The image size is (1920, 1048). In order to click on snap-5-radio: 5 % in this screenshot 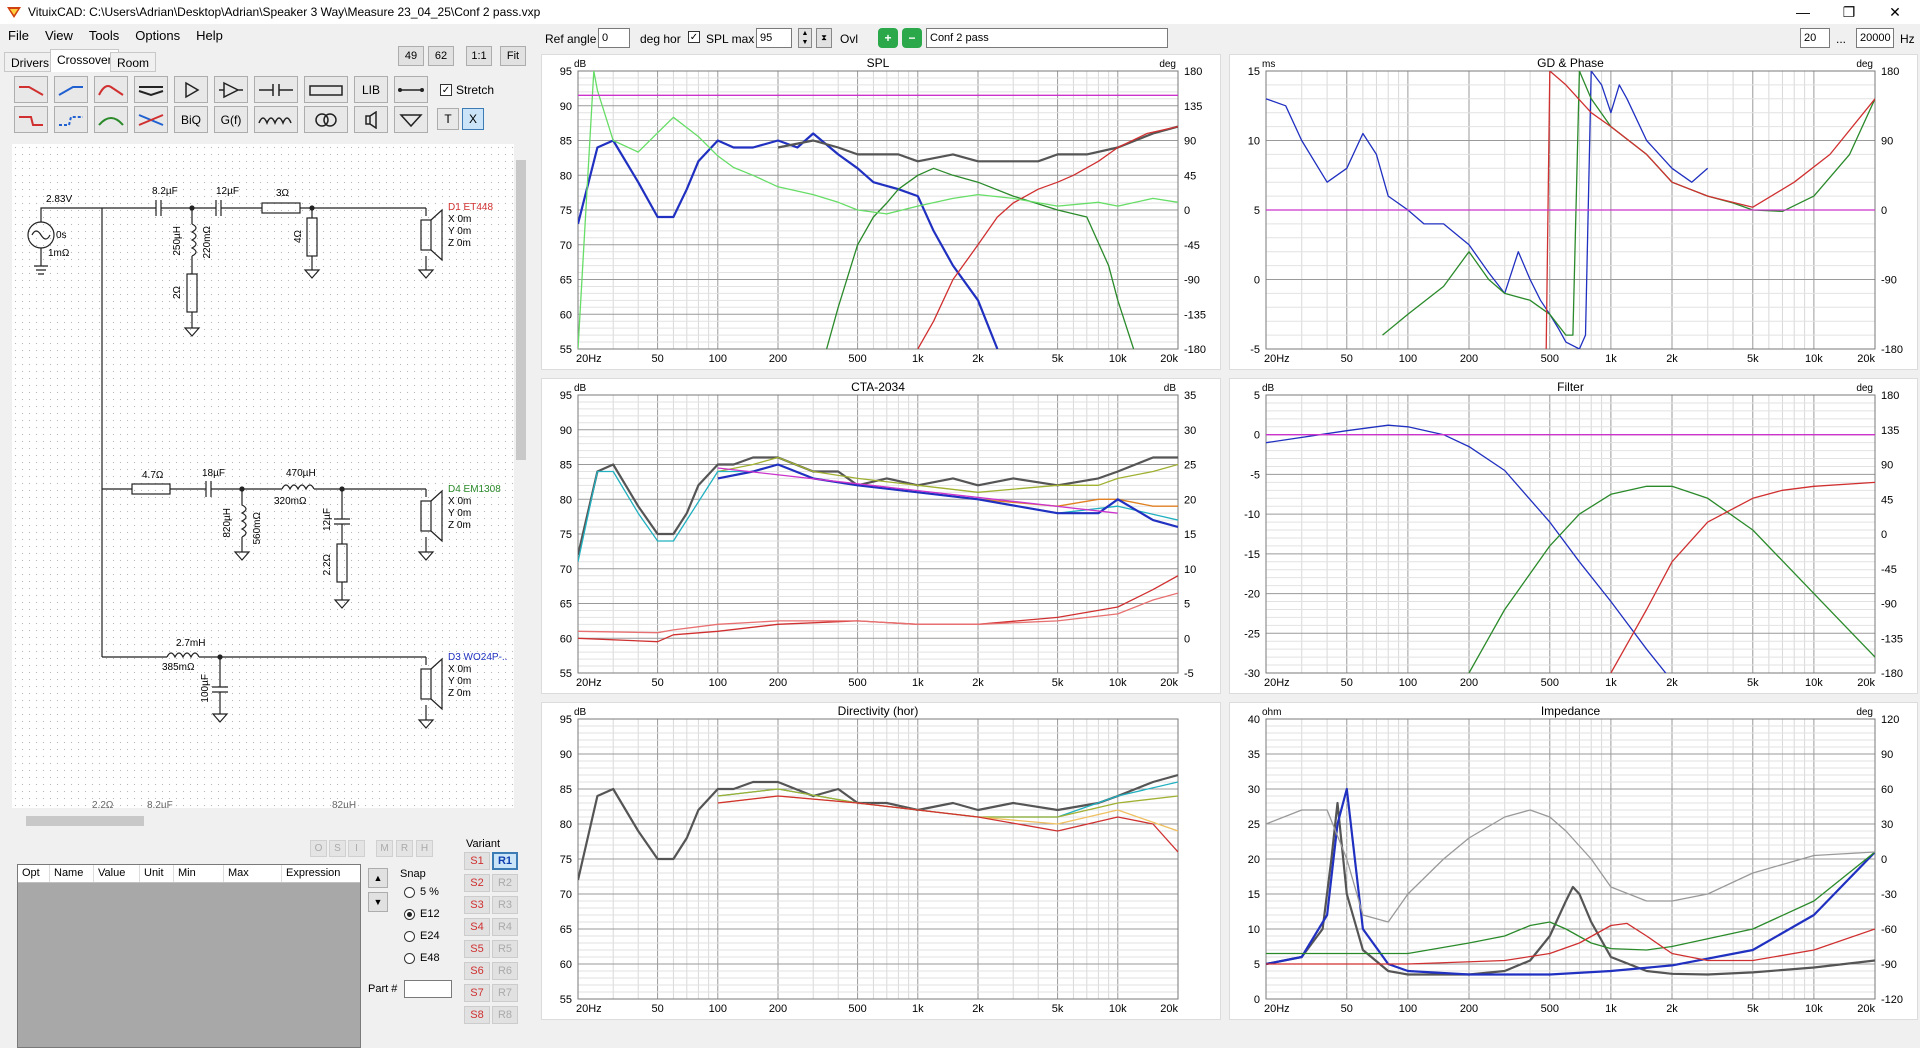, I will do `click(421, 892)`.